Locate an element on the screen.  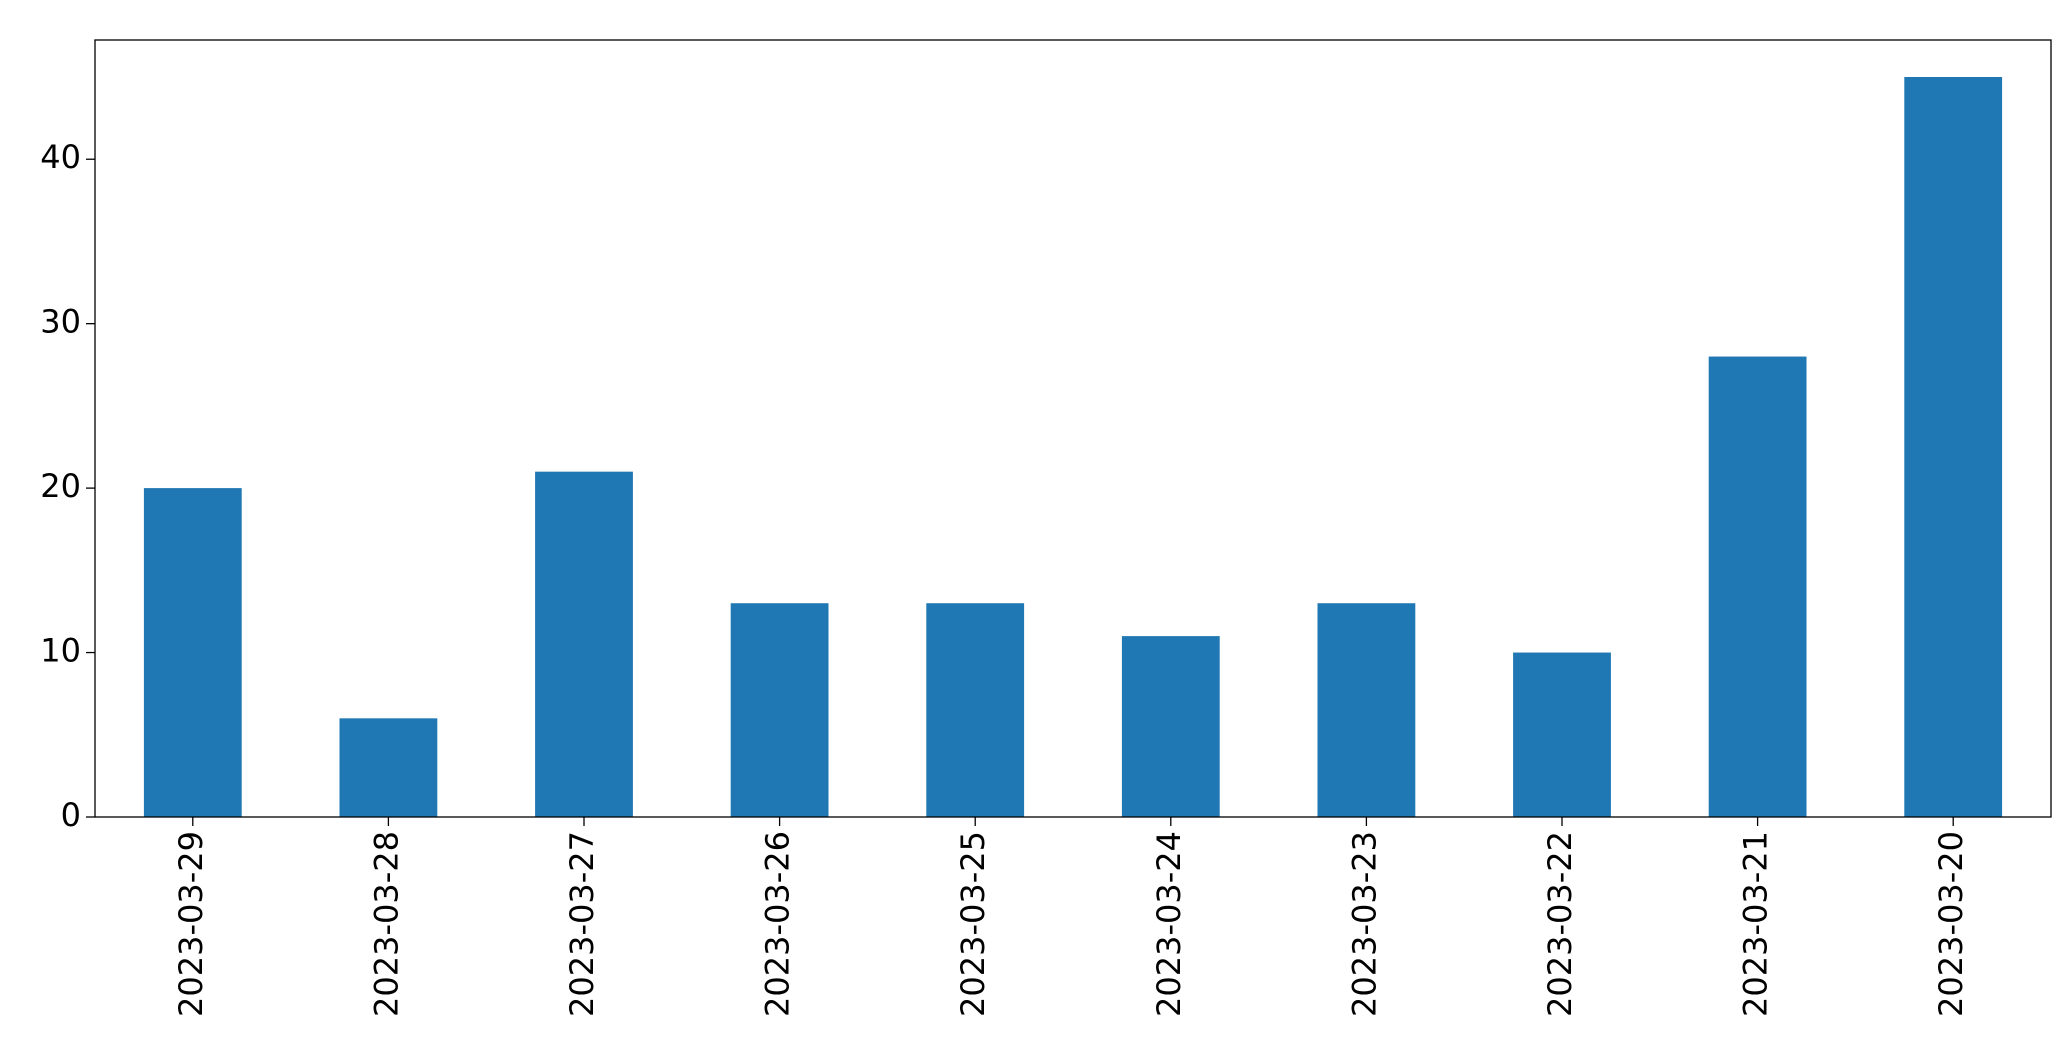
x-tick-label: 2023-03-22 is located at coordinates (1560, 924).